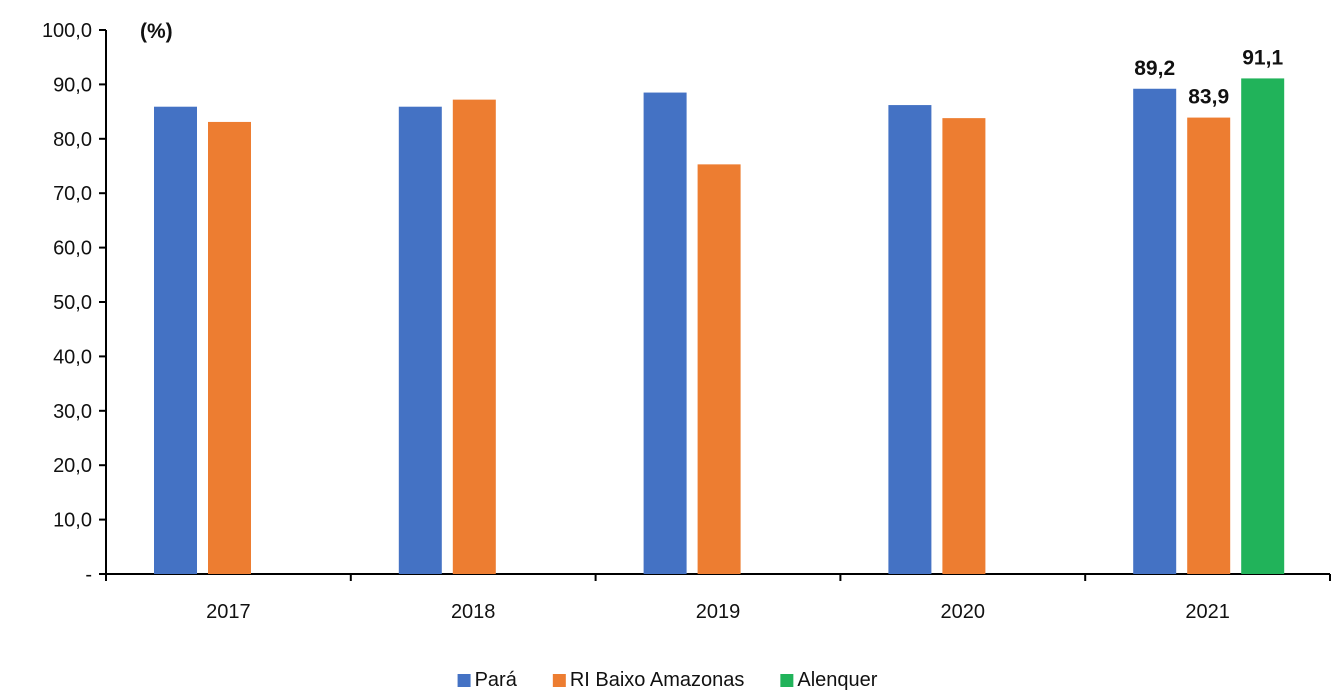  Describe the element at coordinates (1262, 57) in the screenshot. I see `data-label: 91,1` at that location.